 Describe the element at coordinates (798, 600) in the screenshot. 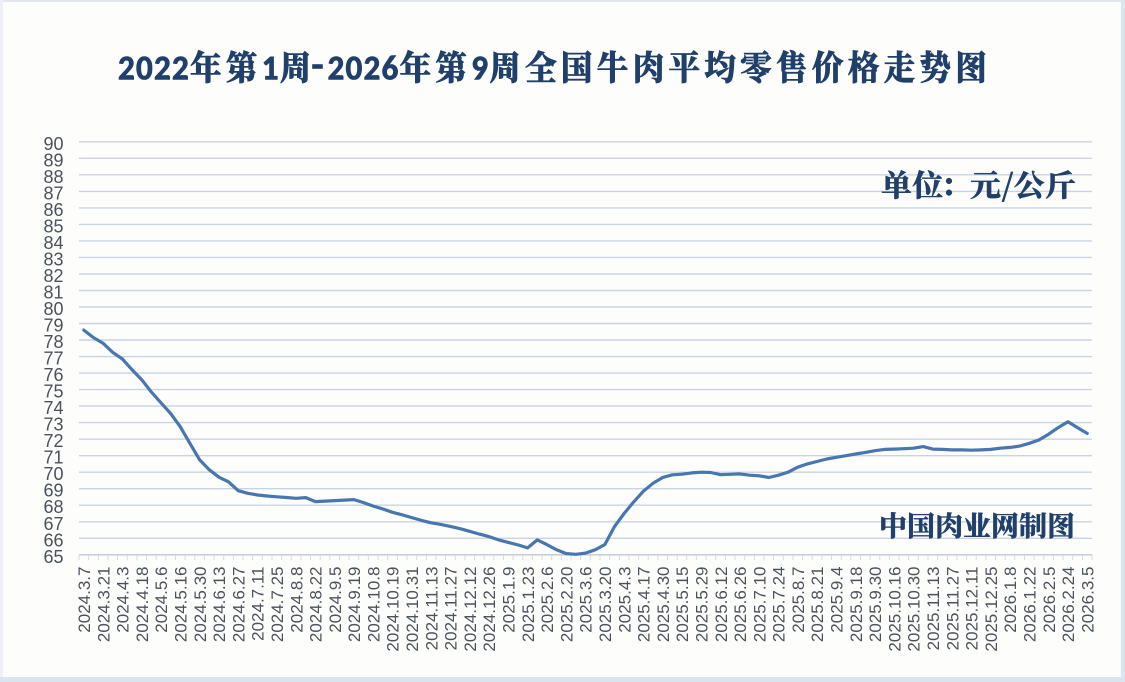

I see `svg-text: 2025.8.7` at that location.